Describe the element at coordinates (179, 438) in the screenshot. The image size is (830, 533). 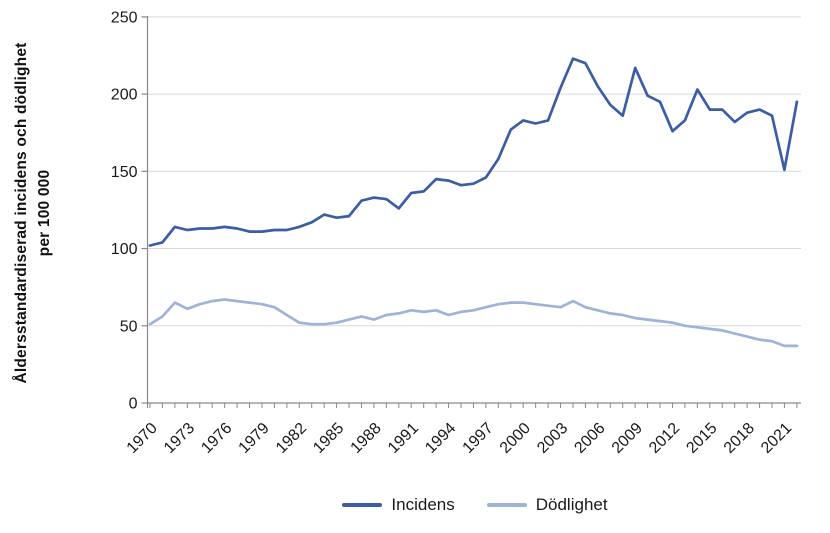
I see `x-tick-label-1973: 1973` at that location.